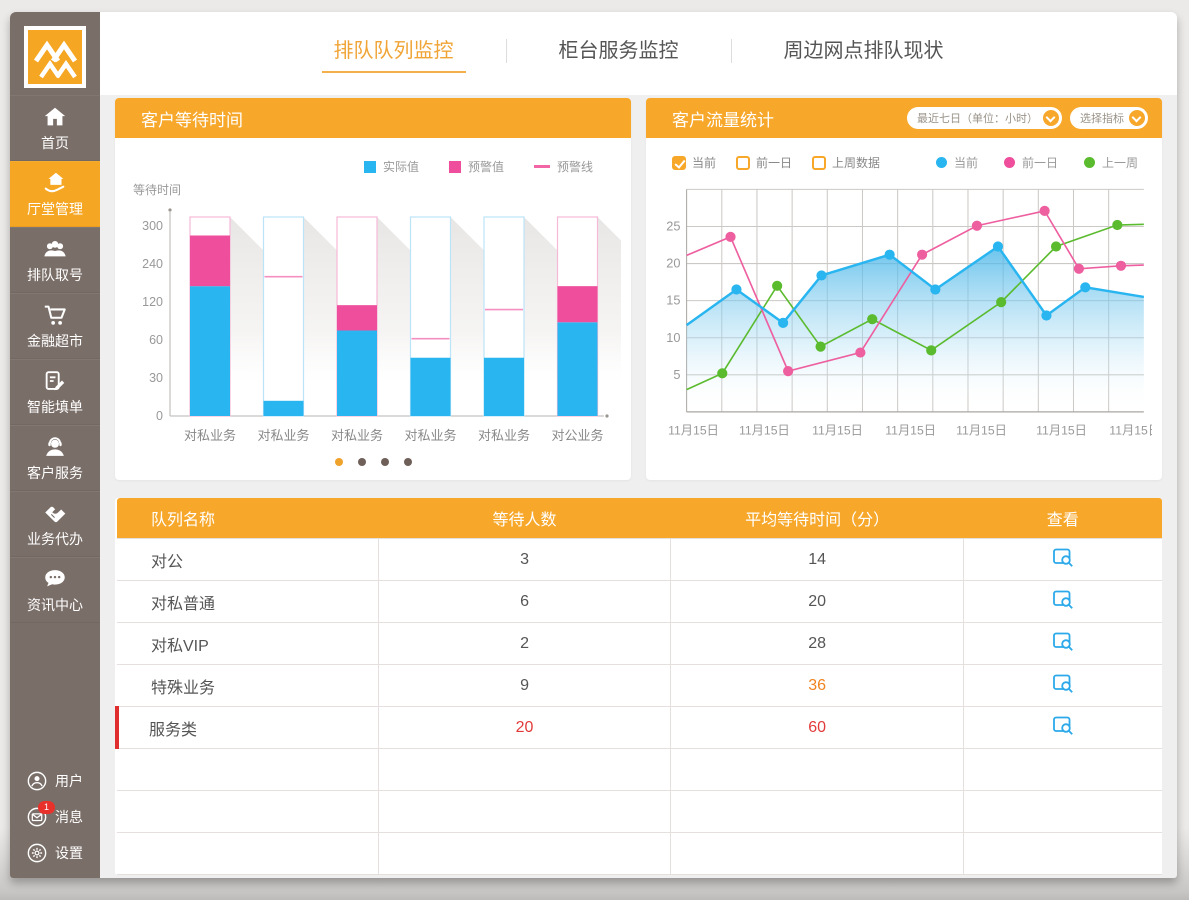 The image size is (1189, 900). What do you see at coordinates (55, 524) in the screenshot?
I see `sidebar-item-业务代办: 业务代办` at bounding box center [55, 524].